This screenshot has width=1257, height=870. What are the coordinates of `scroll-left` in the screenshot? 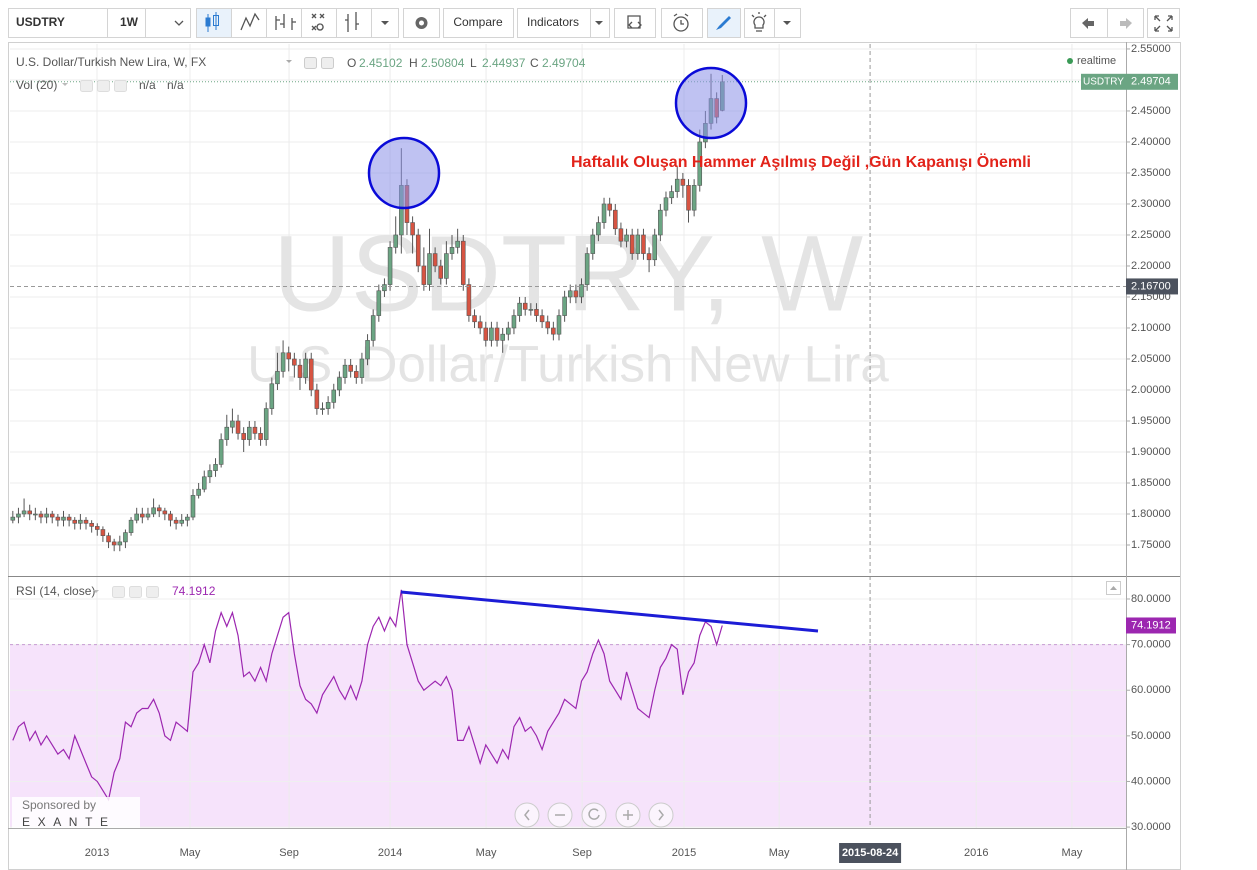 It's located at (527, 815).